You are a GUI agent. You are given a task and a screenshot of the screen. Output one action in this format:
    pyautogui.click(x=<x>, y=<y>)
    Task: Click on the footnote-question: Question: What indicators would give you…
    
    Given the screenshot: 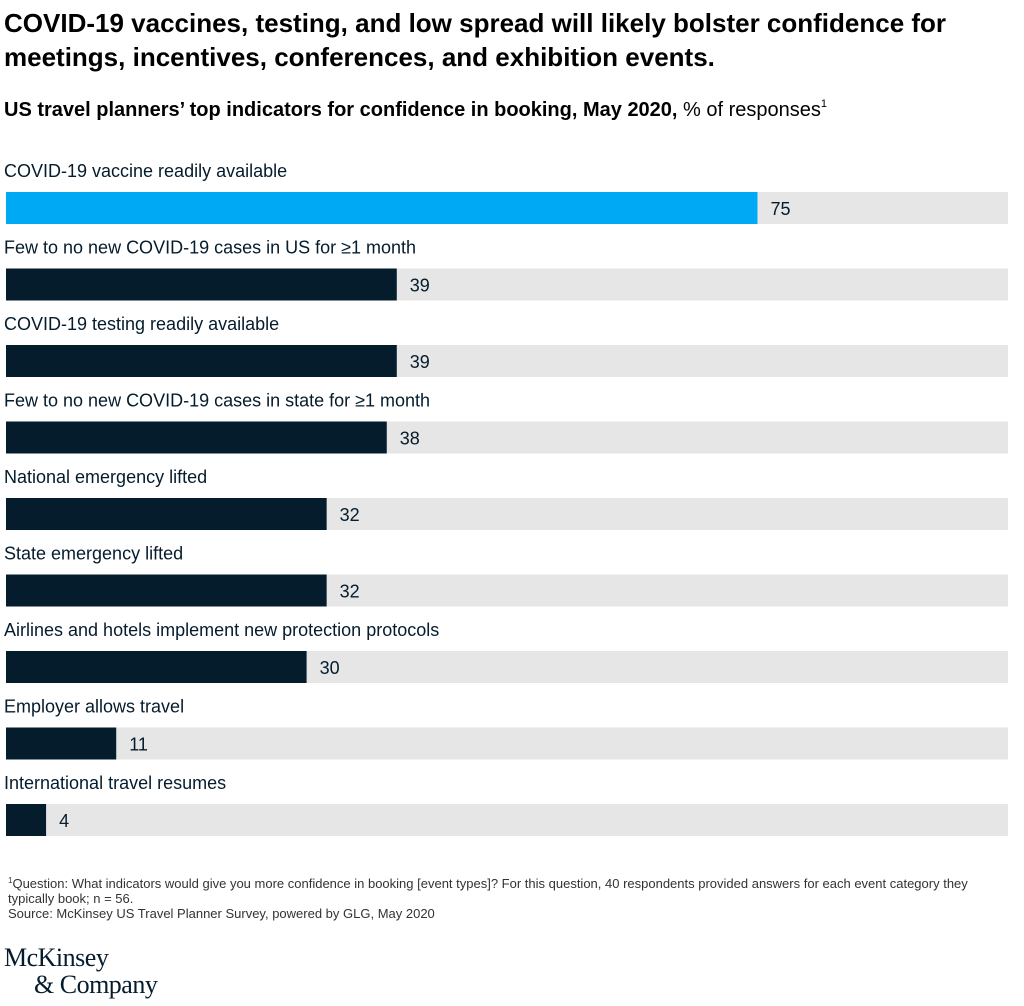 What is the action you would take?
    pyautogui.click(x=488, y=891)
    